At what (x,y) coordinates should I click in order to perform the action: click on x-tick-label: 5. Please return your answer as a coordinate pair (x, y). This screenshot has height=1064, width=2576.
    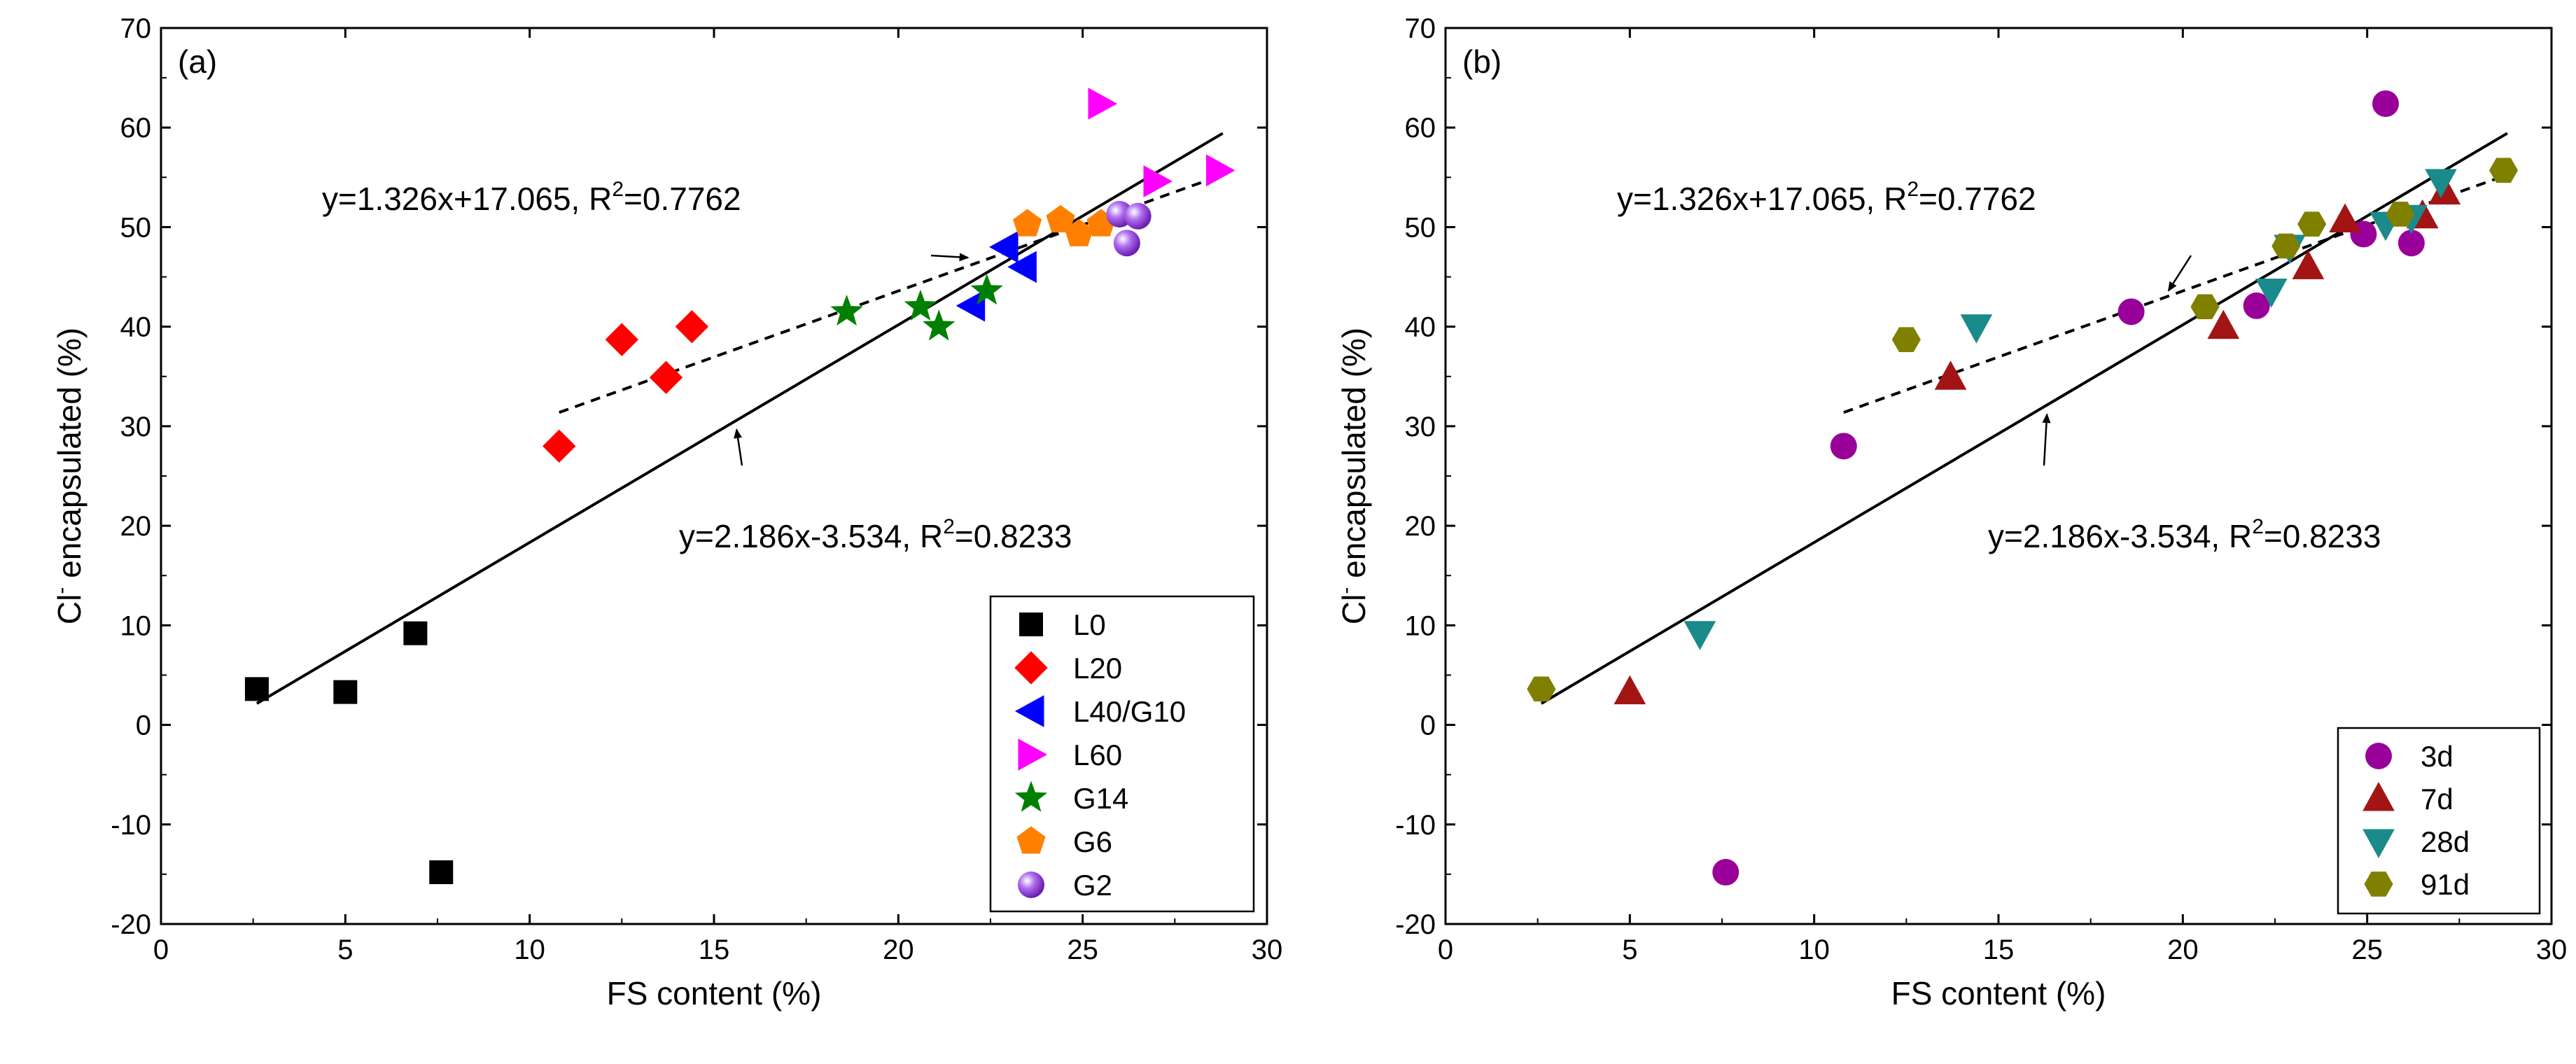
    Looking at the image, I should click on (1629, 949).